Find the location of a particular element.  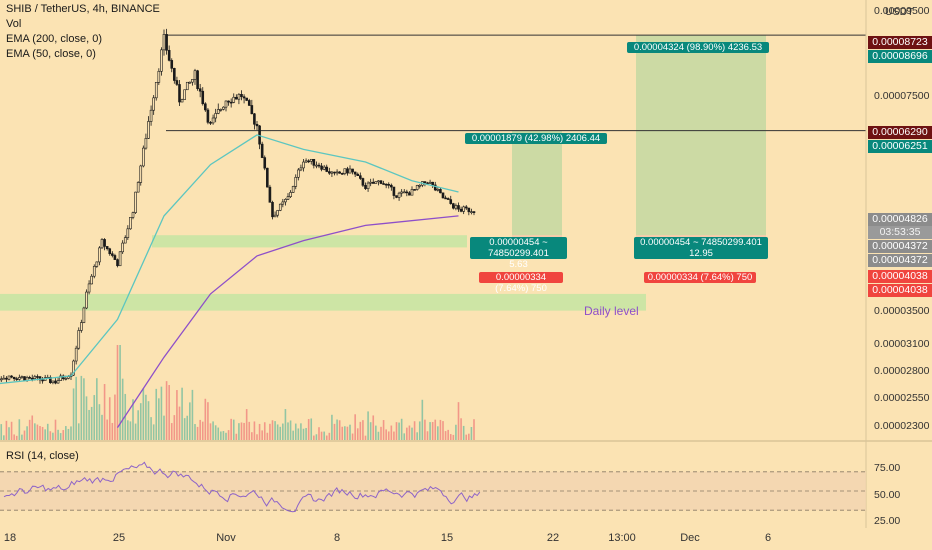

price-label-teal: 0.00006251 is located at coordinates (900, 146).